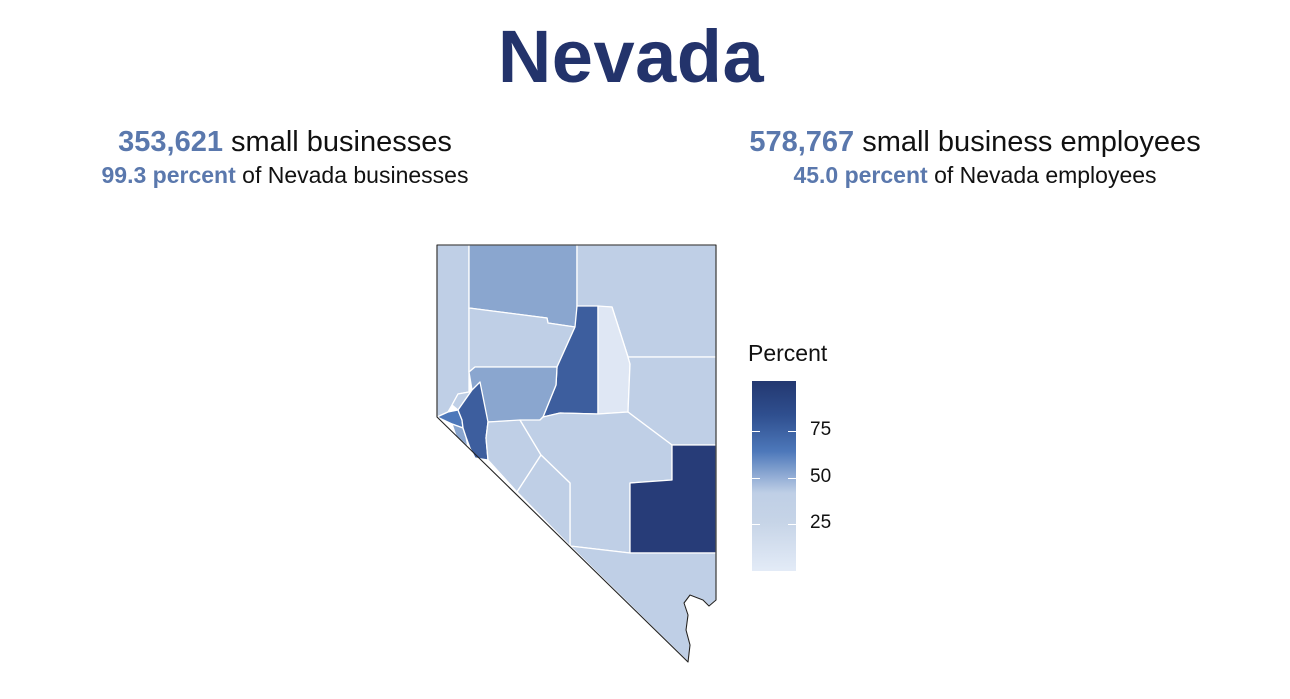 This screenshot has height=699, width=1290. What do you see at coordinates (341, 142) in the screenshot?
I see `small-businesses-label: small businesses` at bounding box center [341, 142].